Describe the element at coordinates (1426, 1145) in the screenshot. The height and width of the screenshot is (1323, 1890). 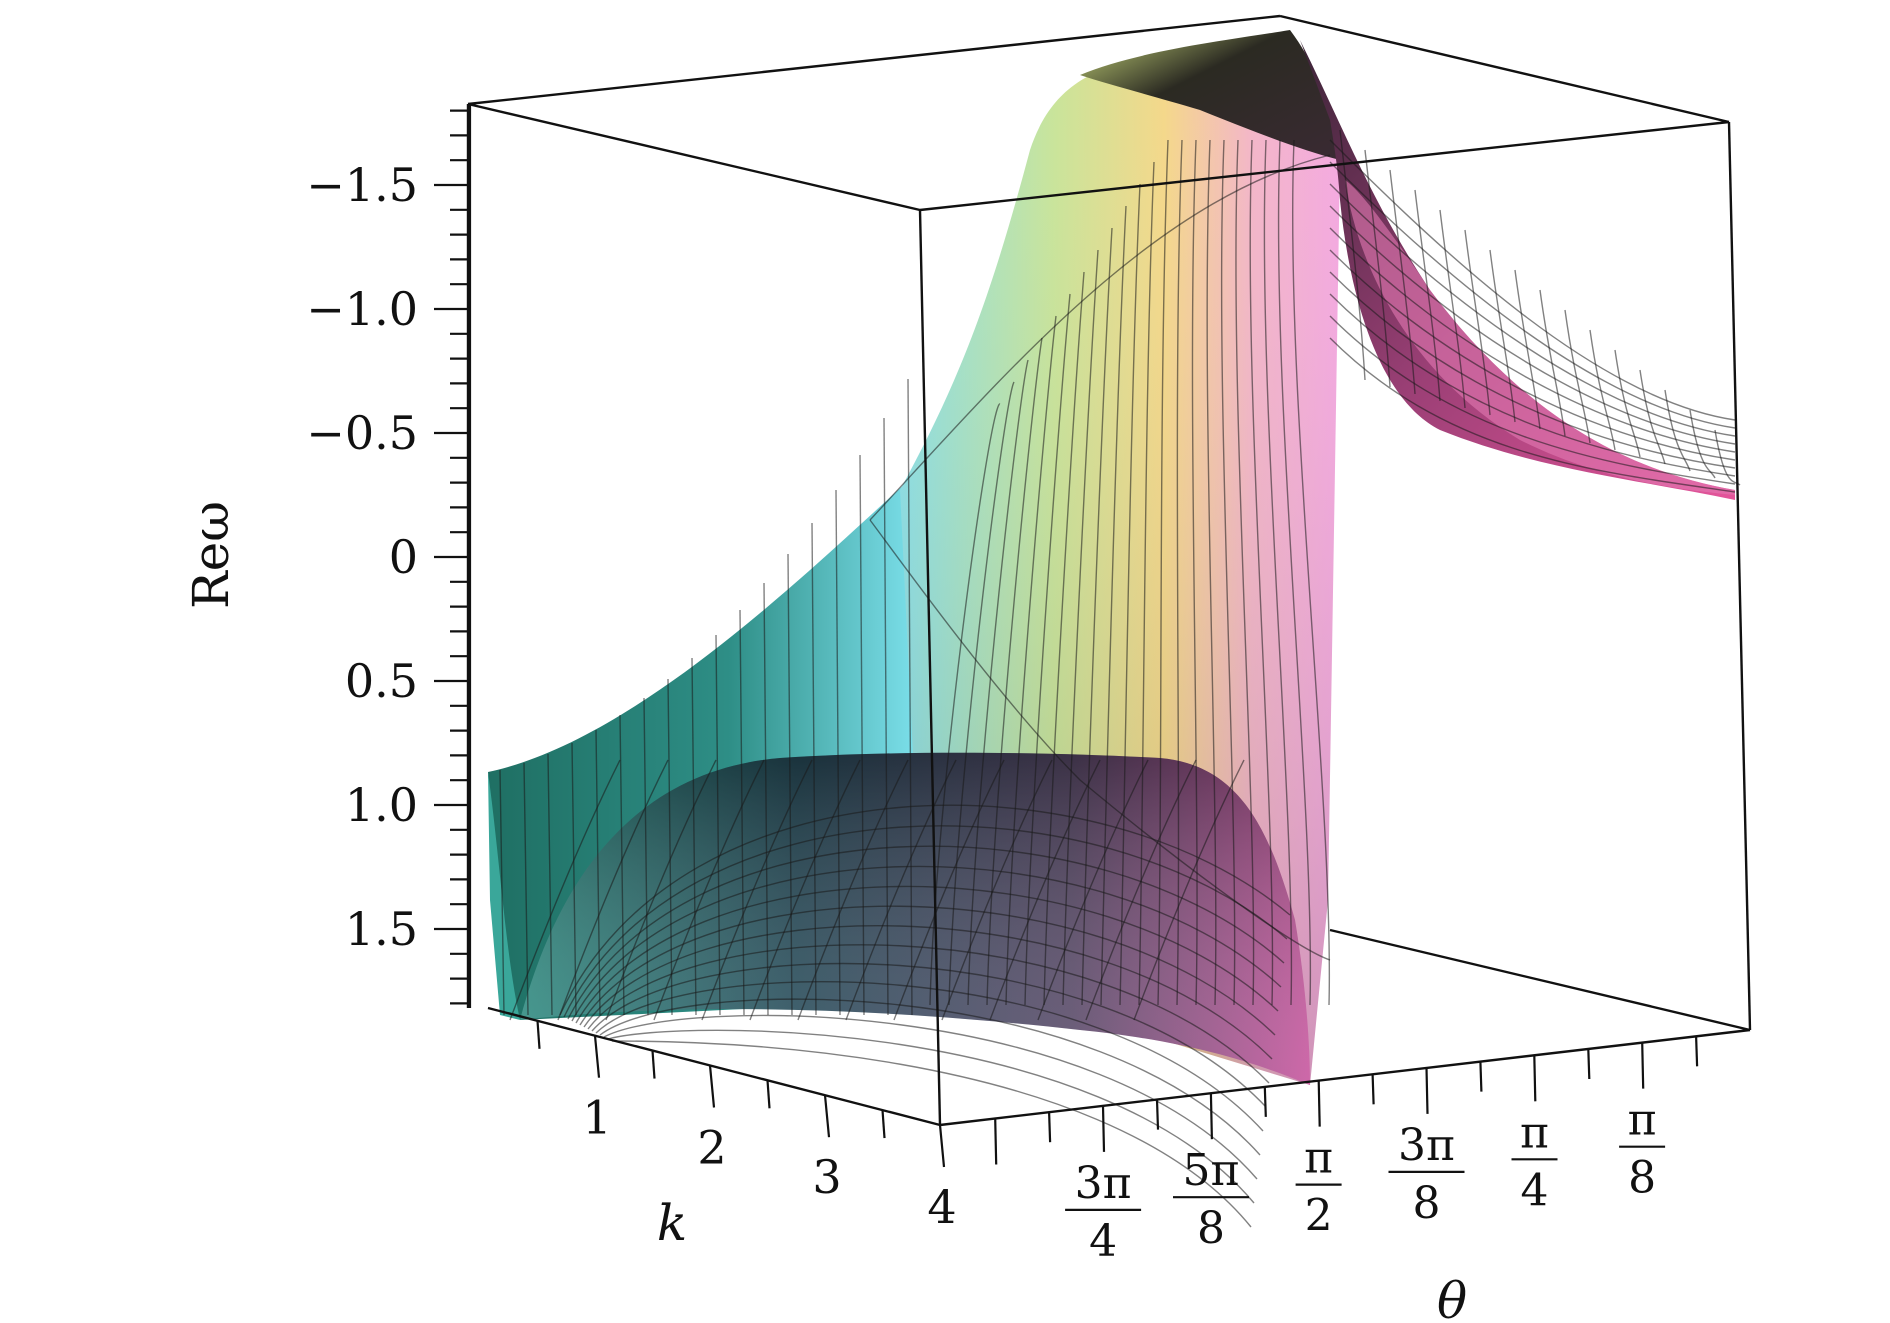
I see `theta-tick-numerator: 3π` at that location.